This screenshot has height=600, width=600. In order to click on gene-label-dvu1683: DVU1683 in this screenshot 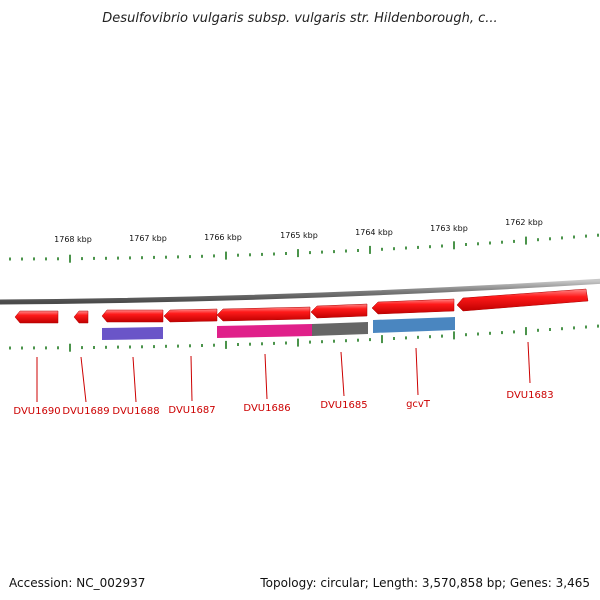, I will do `click(529, 395)`.